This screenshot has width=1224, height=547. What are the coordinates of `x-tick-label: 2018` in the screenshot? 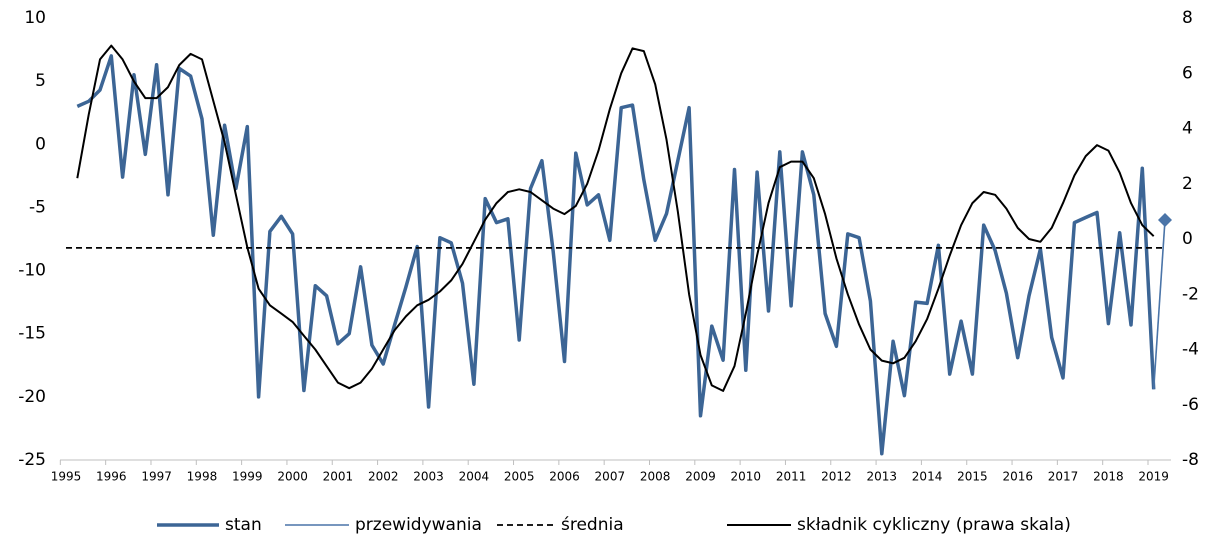 It's located at (1108, 477).